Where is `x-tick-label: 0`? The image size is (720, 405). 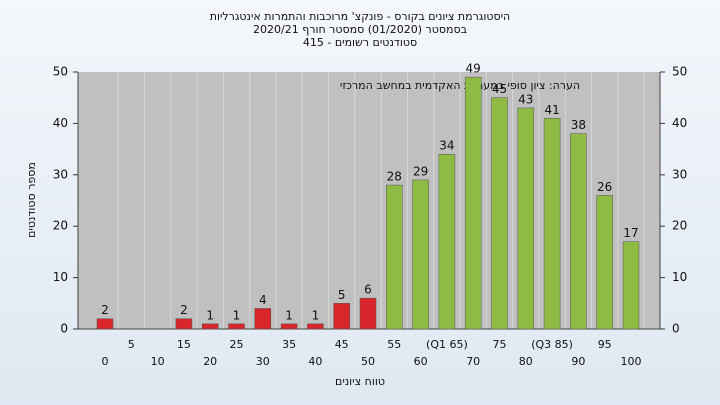
x-tick-label: 0 is located at coordinates (105, 361).